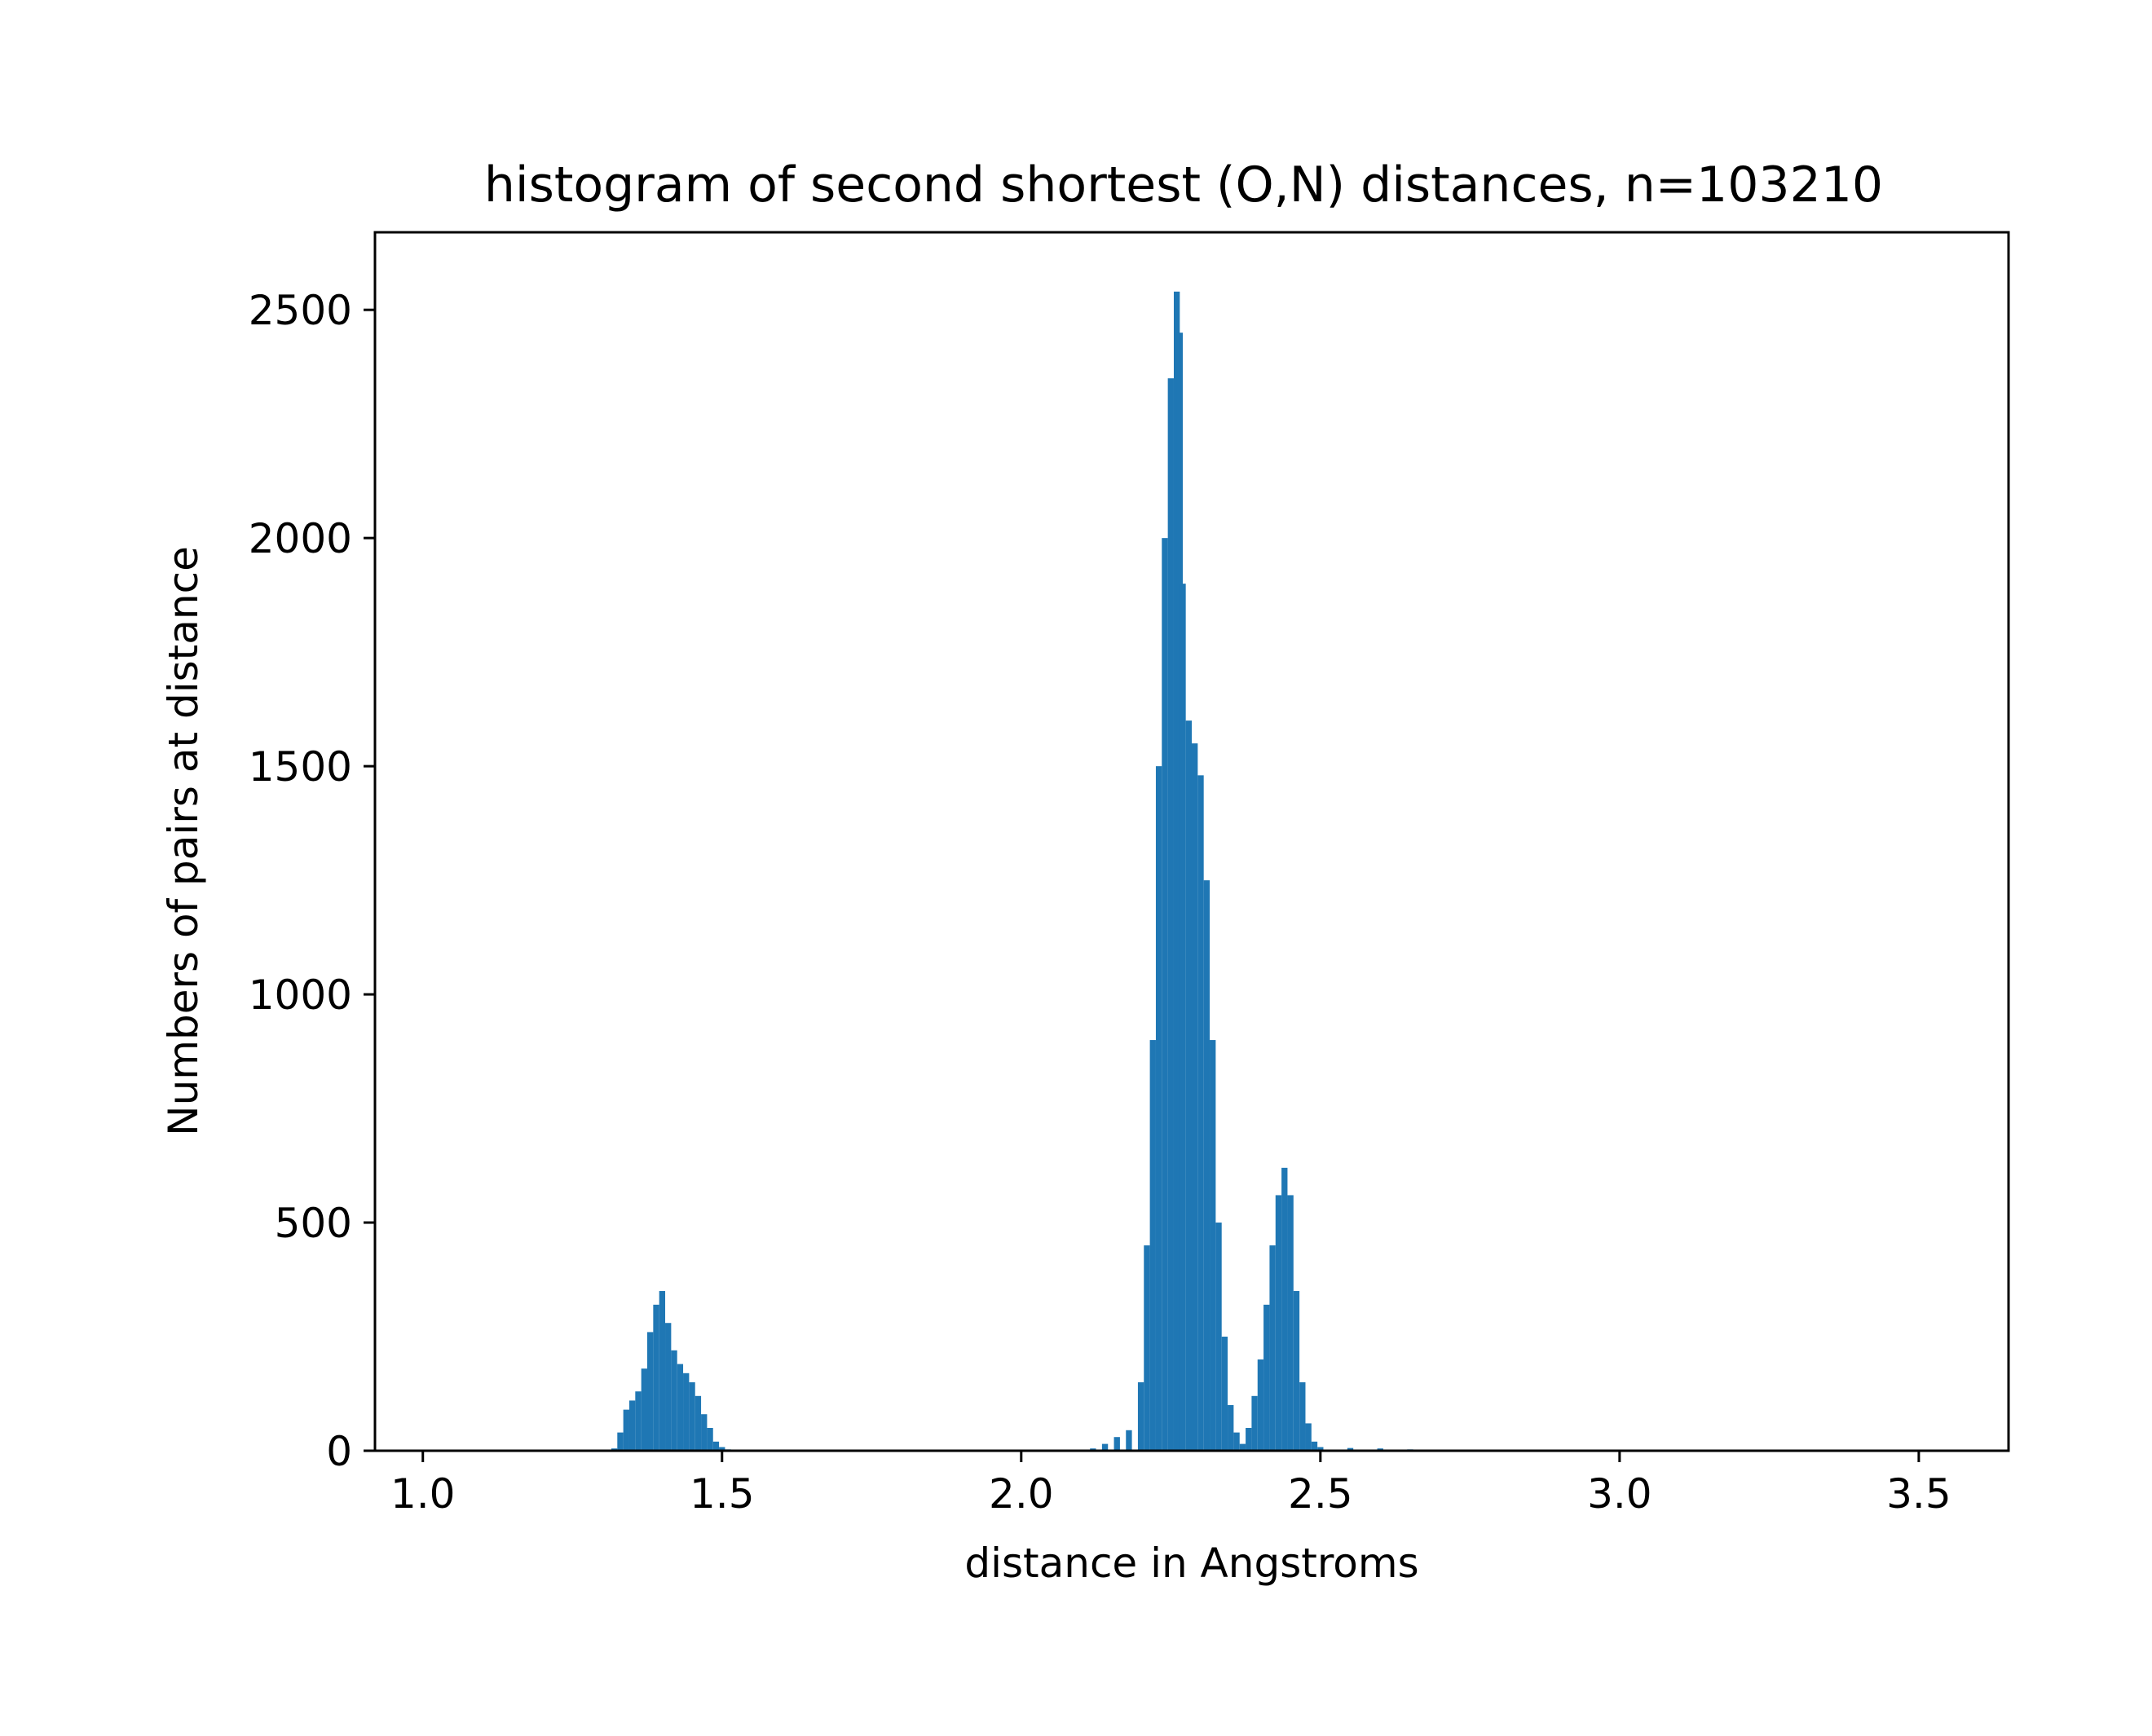  What do you see at coordinates (300, 310) in the screenshot?
I see `y-tick-label: 2500` at bounding box center [300, 310].